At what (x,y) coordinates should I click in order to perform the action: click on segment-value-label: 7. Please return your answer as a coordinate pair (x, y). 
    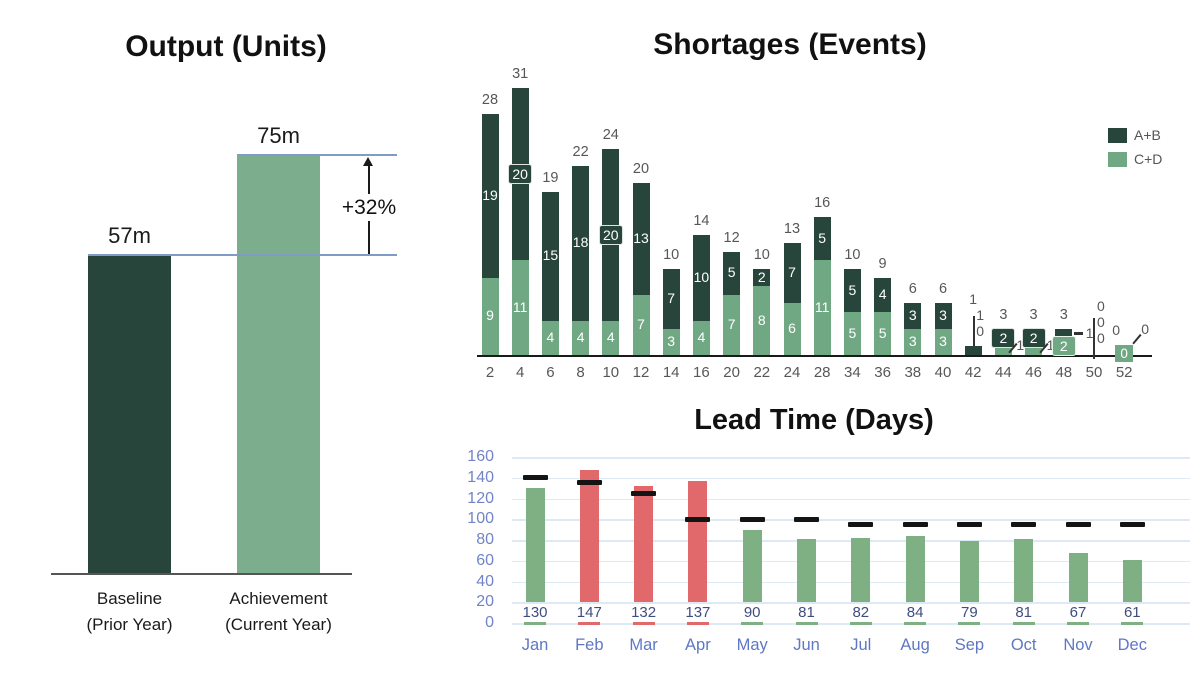
    Looking at the image, I should click on (792, 272).